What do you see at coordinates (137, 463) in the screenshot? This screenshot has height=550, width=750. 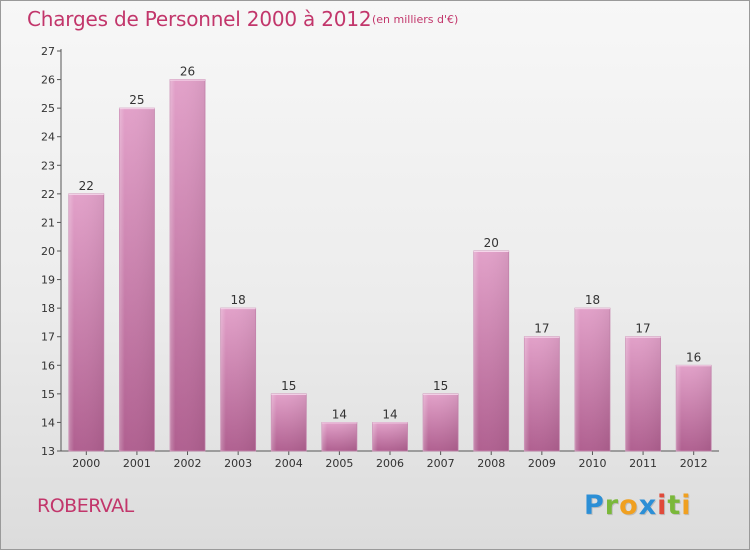 I see `x-tick-label: 2001` at bounding box center [137, 463].